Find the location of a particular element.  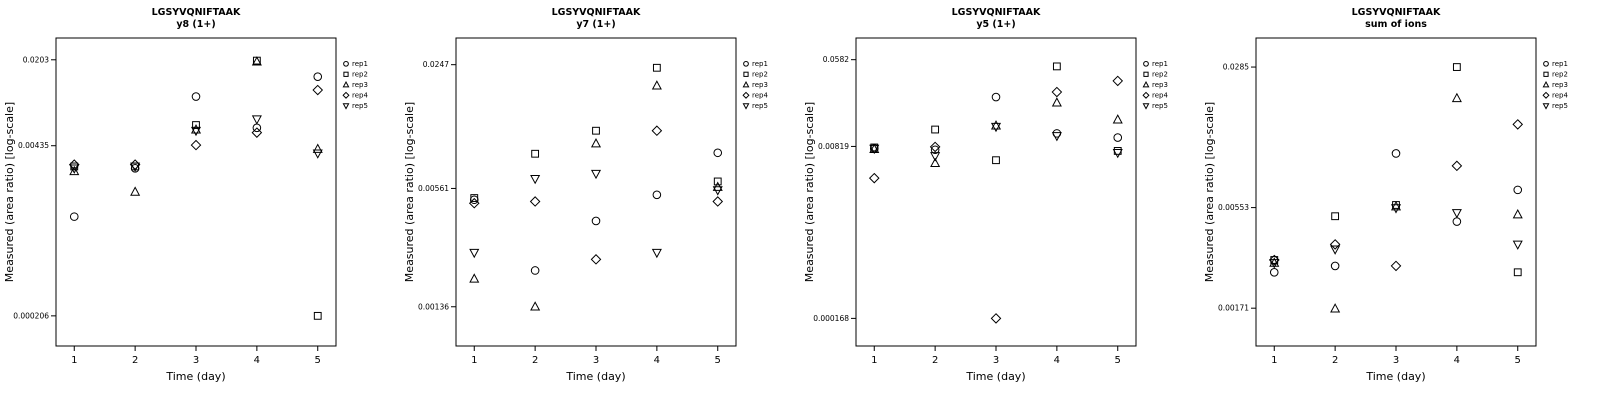

y-tick-label: 0.00561 is located at coordinates (433, 188).